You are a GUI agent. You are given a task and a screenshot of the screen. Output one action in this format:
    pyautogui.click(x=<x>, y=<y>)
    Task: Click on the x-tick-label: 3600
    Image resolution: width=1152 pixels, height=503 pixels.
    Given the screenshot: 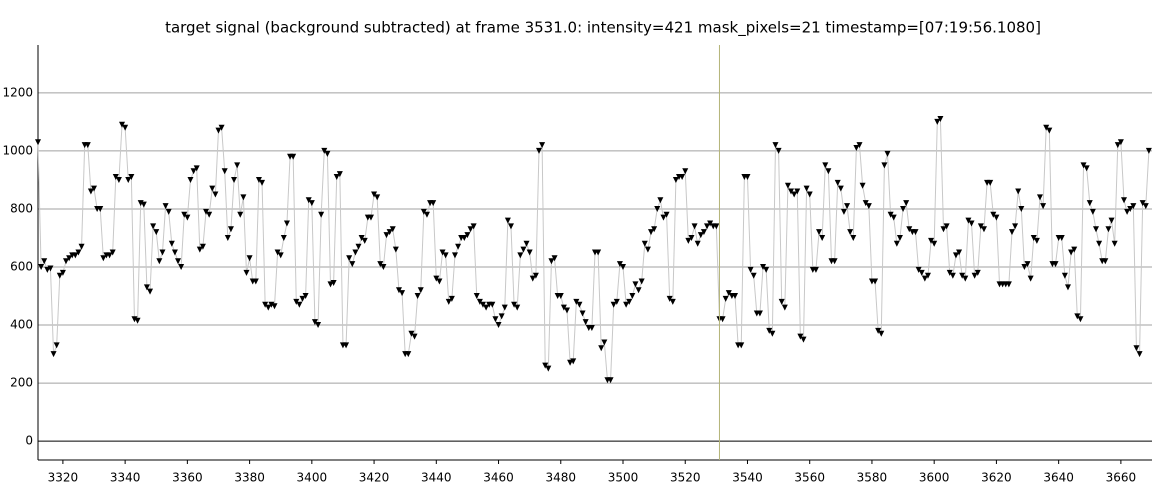 What is the action you would take?
    pyautogui.click(x=934, y=478)
    